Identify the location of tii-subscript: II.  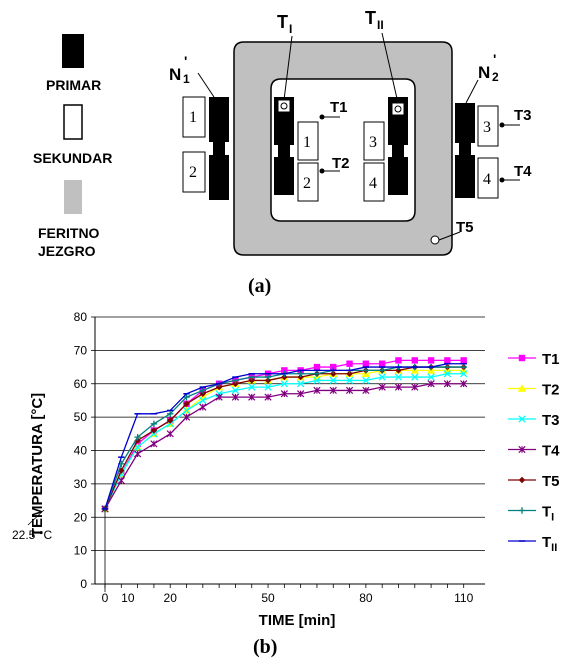
(380, 25).